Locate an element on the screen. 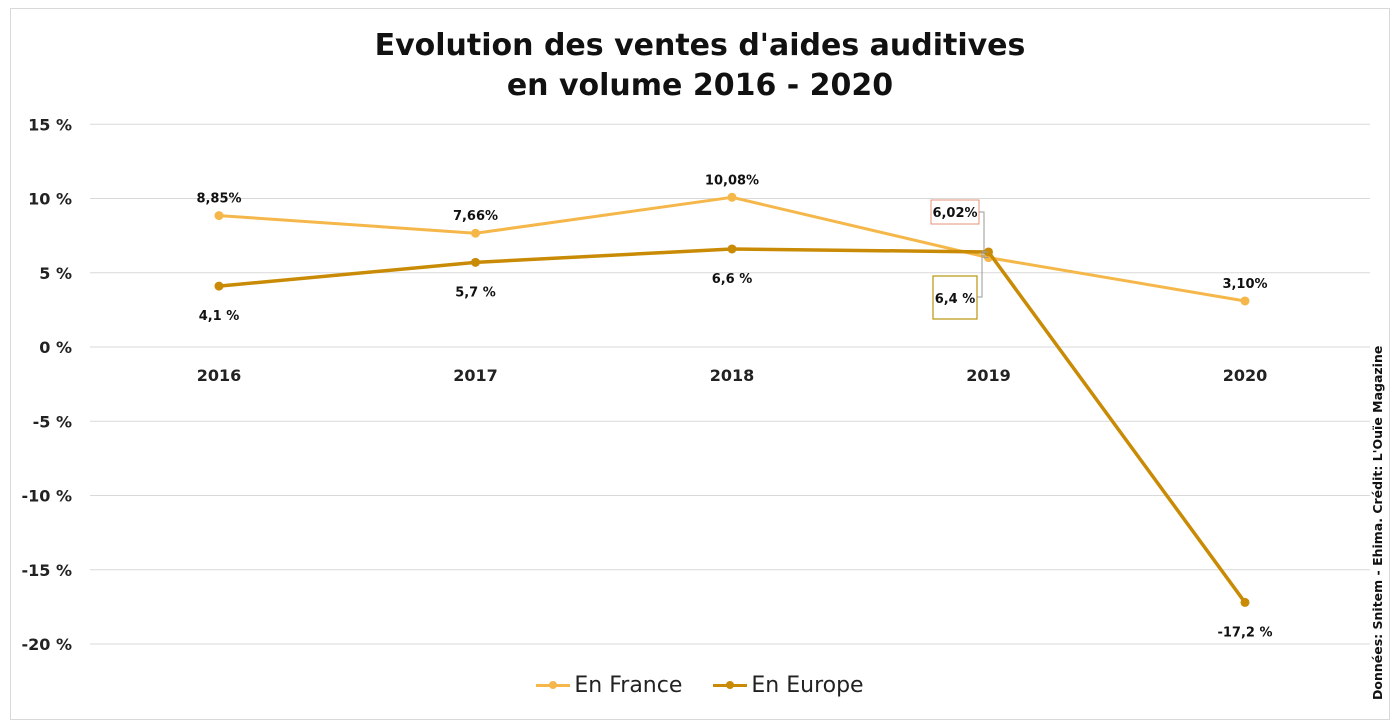  legend-item-europe: En Europe is located at coordinates (788, 685).